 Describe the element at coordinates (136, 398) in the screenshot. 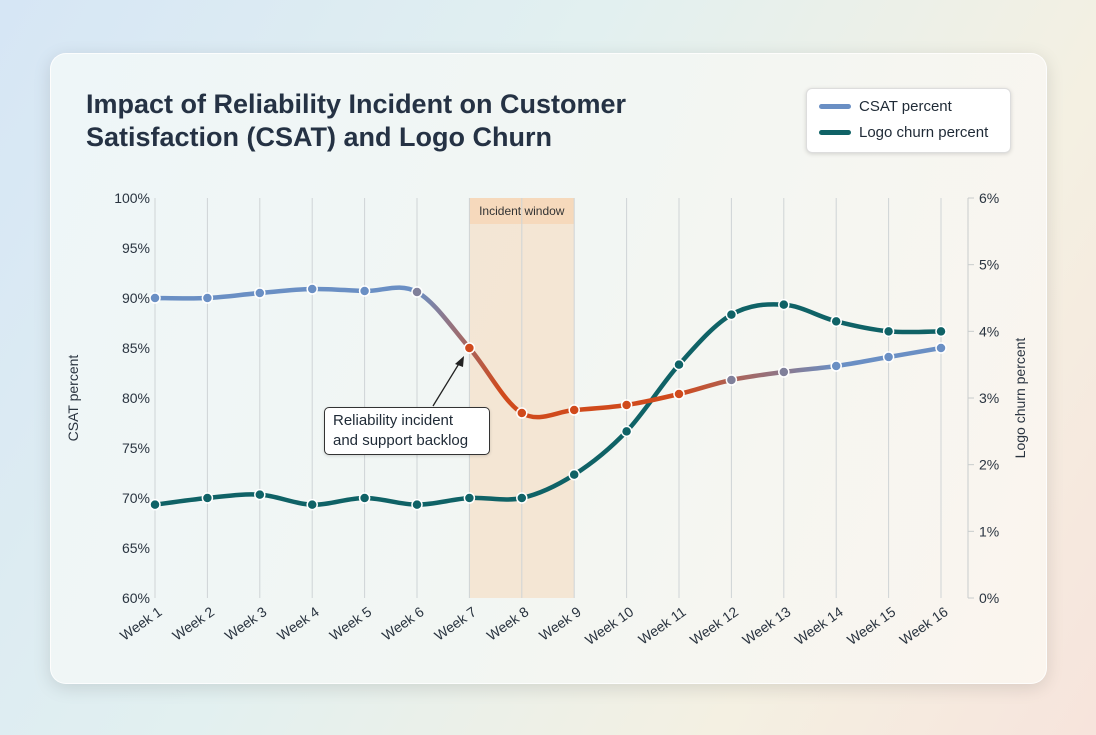

I see `y-tick-label: 80%` at that location.